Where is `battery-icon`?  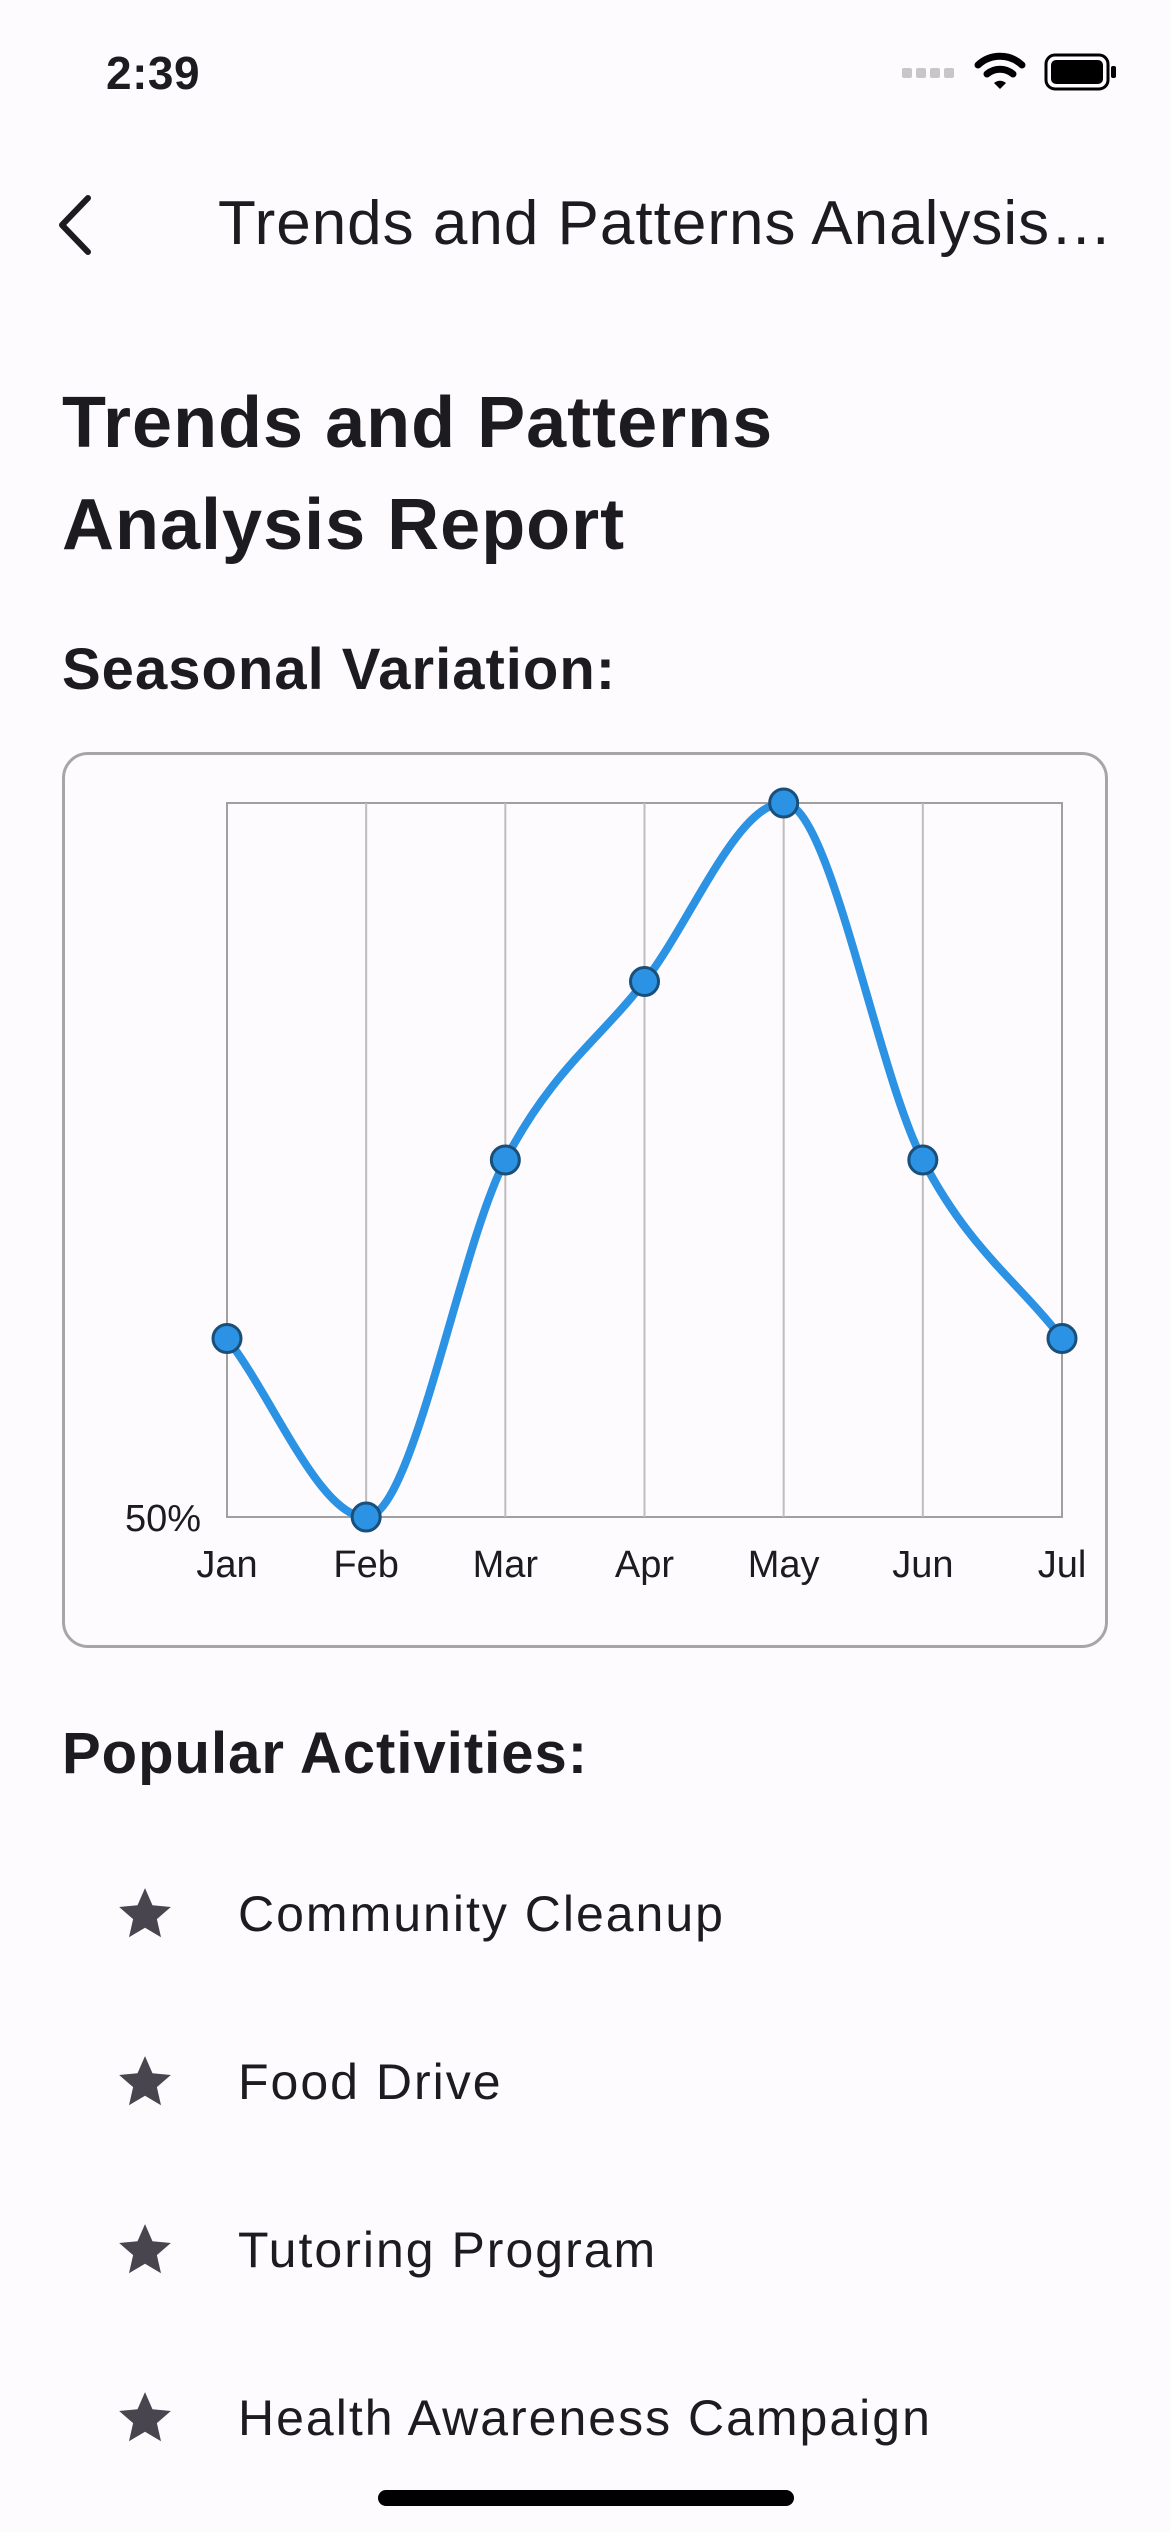 battery-icon is located at coordinates (1080, 72).